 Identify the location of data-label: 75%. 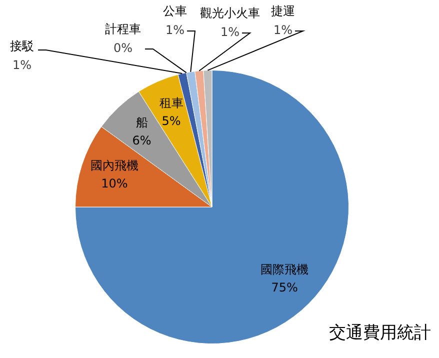
(284, 287).